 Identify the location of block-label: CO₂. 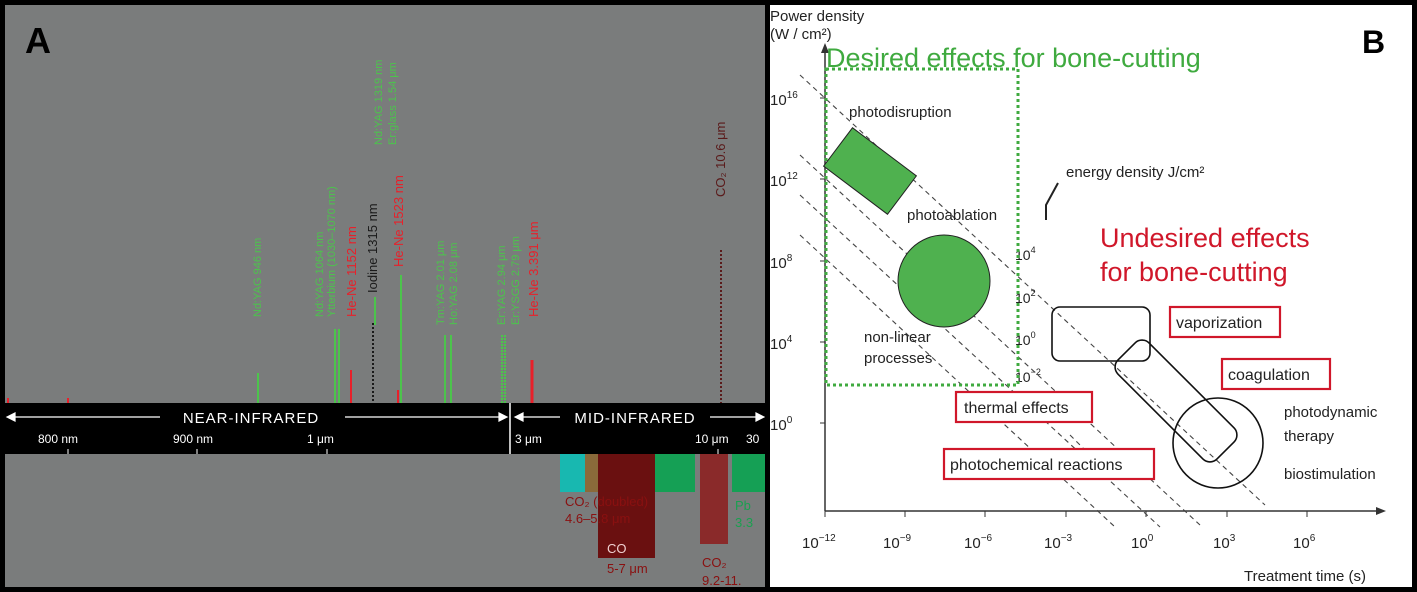
(714, 562).